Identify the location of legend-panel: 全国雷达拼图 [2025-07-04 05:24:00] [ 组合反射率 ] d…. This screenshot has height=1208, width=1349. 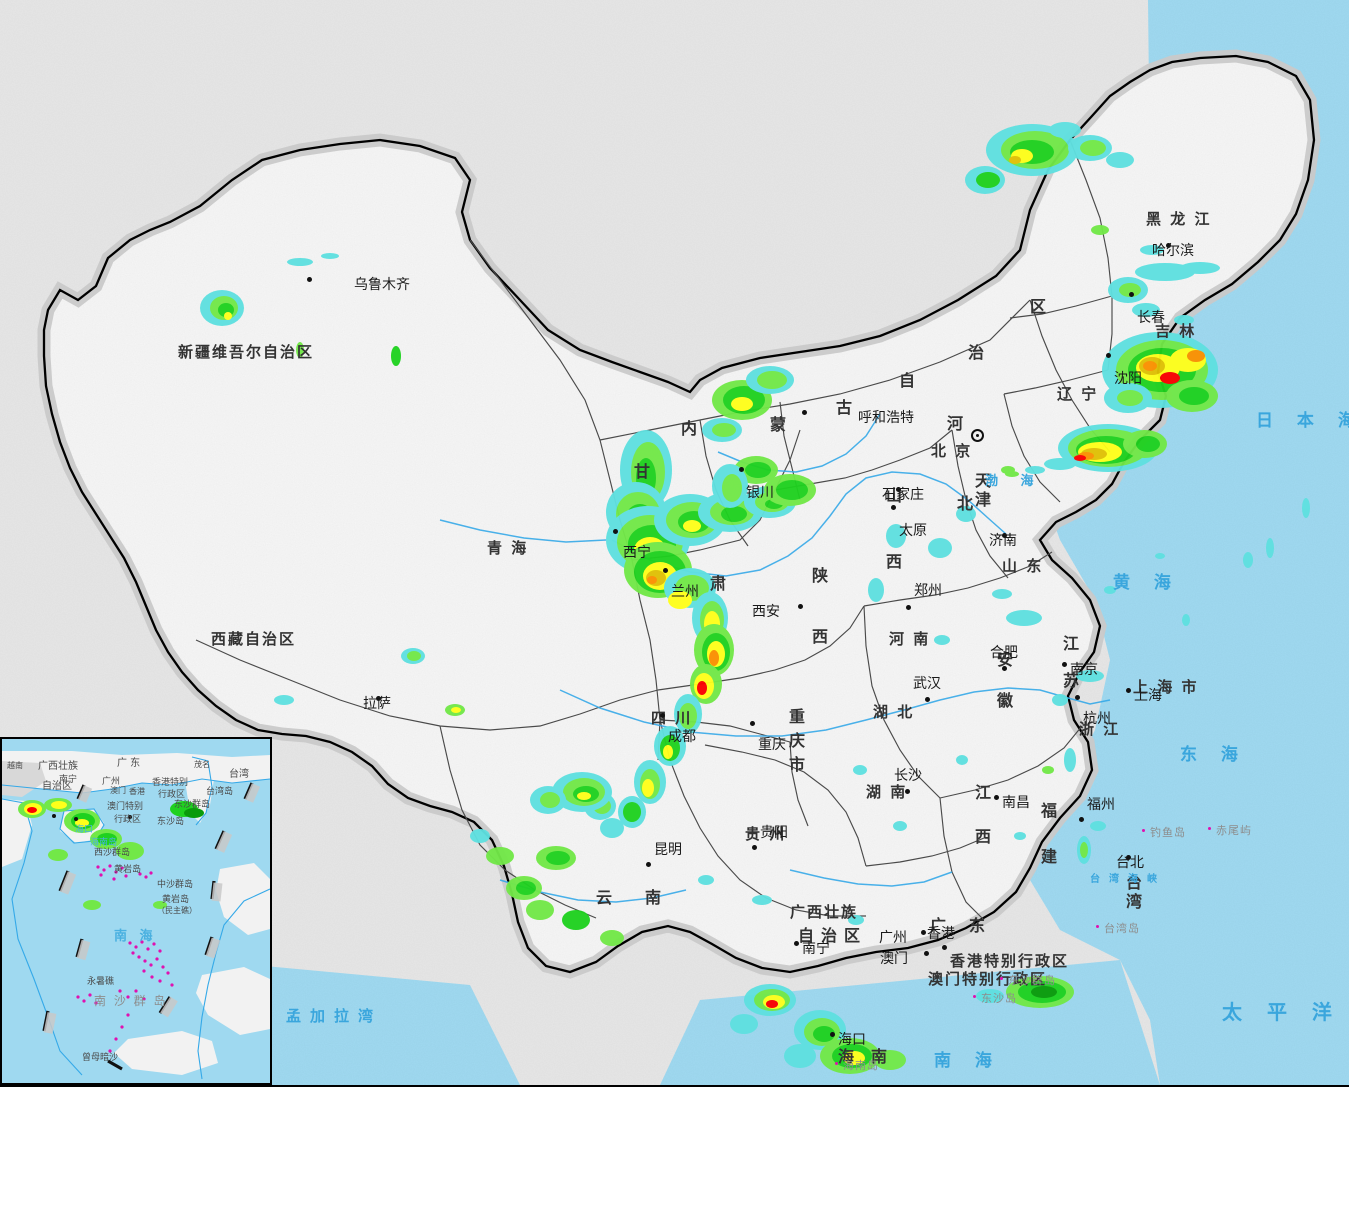
(674, 1146).